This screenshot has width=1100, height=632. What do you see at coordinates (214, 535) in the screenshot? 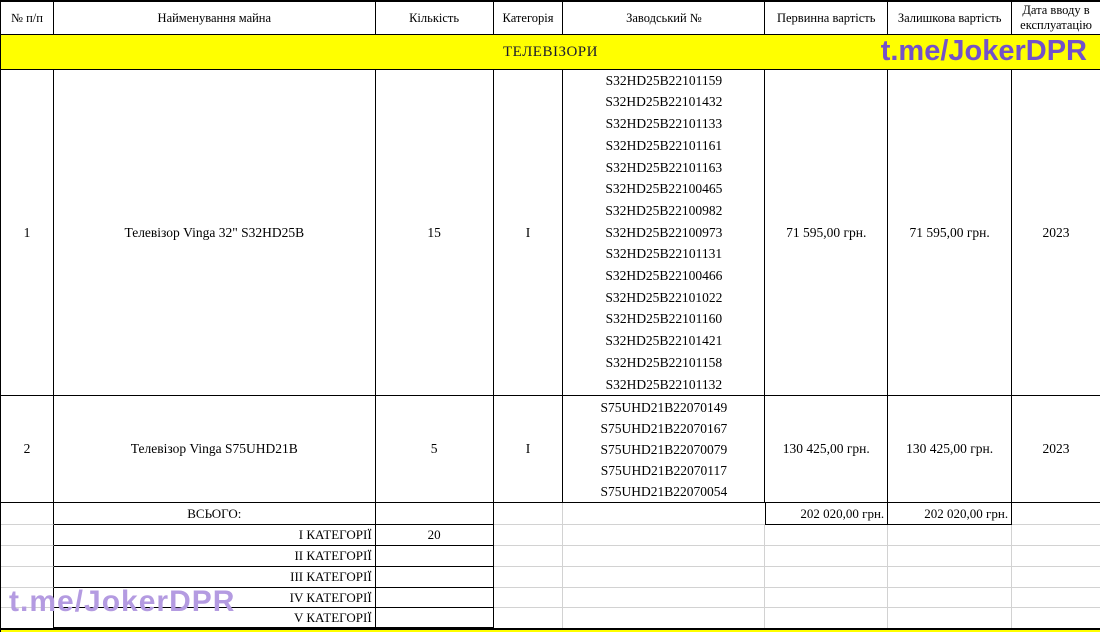
I see `category-summary-label-cell: І КАТЕГОРІЇ` at bounding box center [214, 535].